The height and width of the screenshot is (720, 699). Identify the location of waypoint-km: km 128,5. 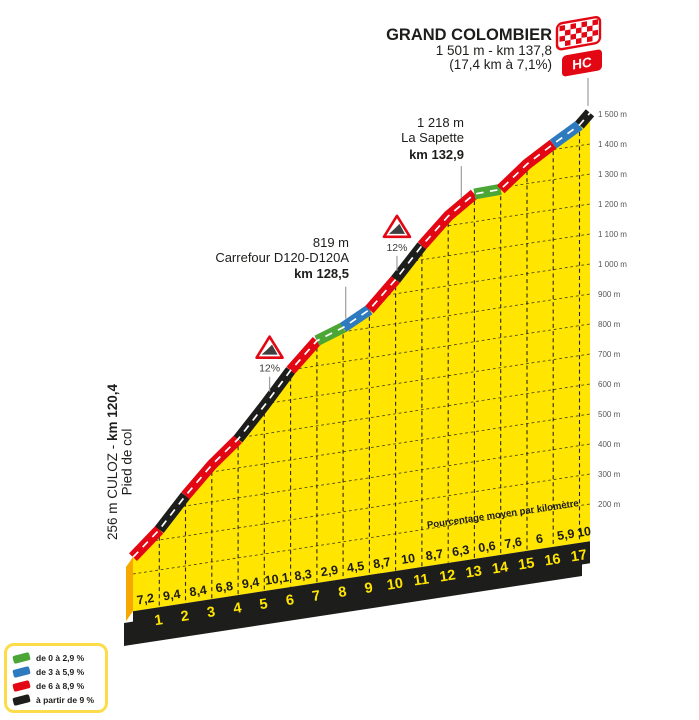
(321, 273).